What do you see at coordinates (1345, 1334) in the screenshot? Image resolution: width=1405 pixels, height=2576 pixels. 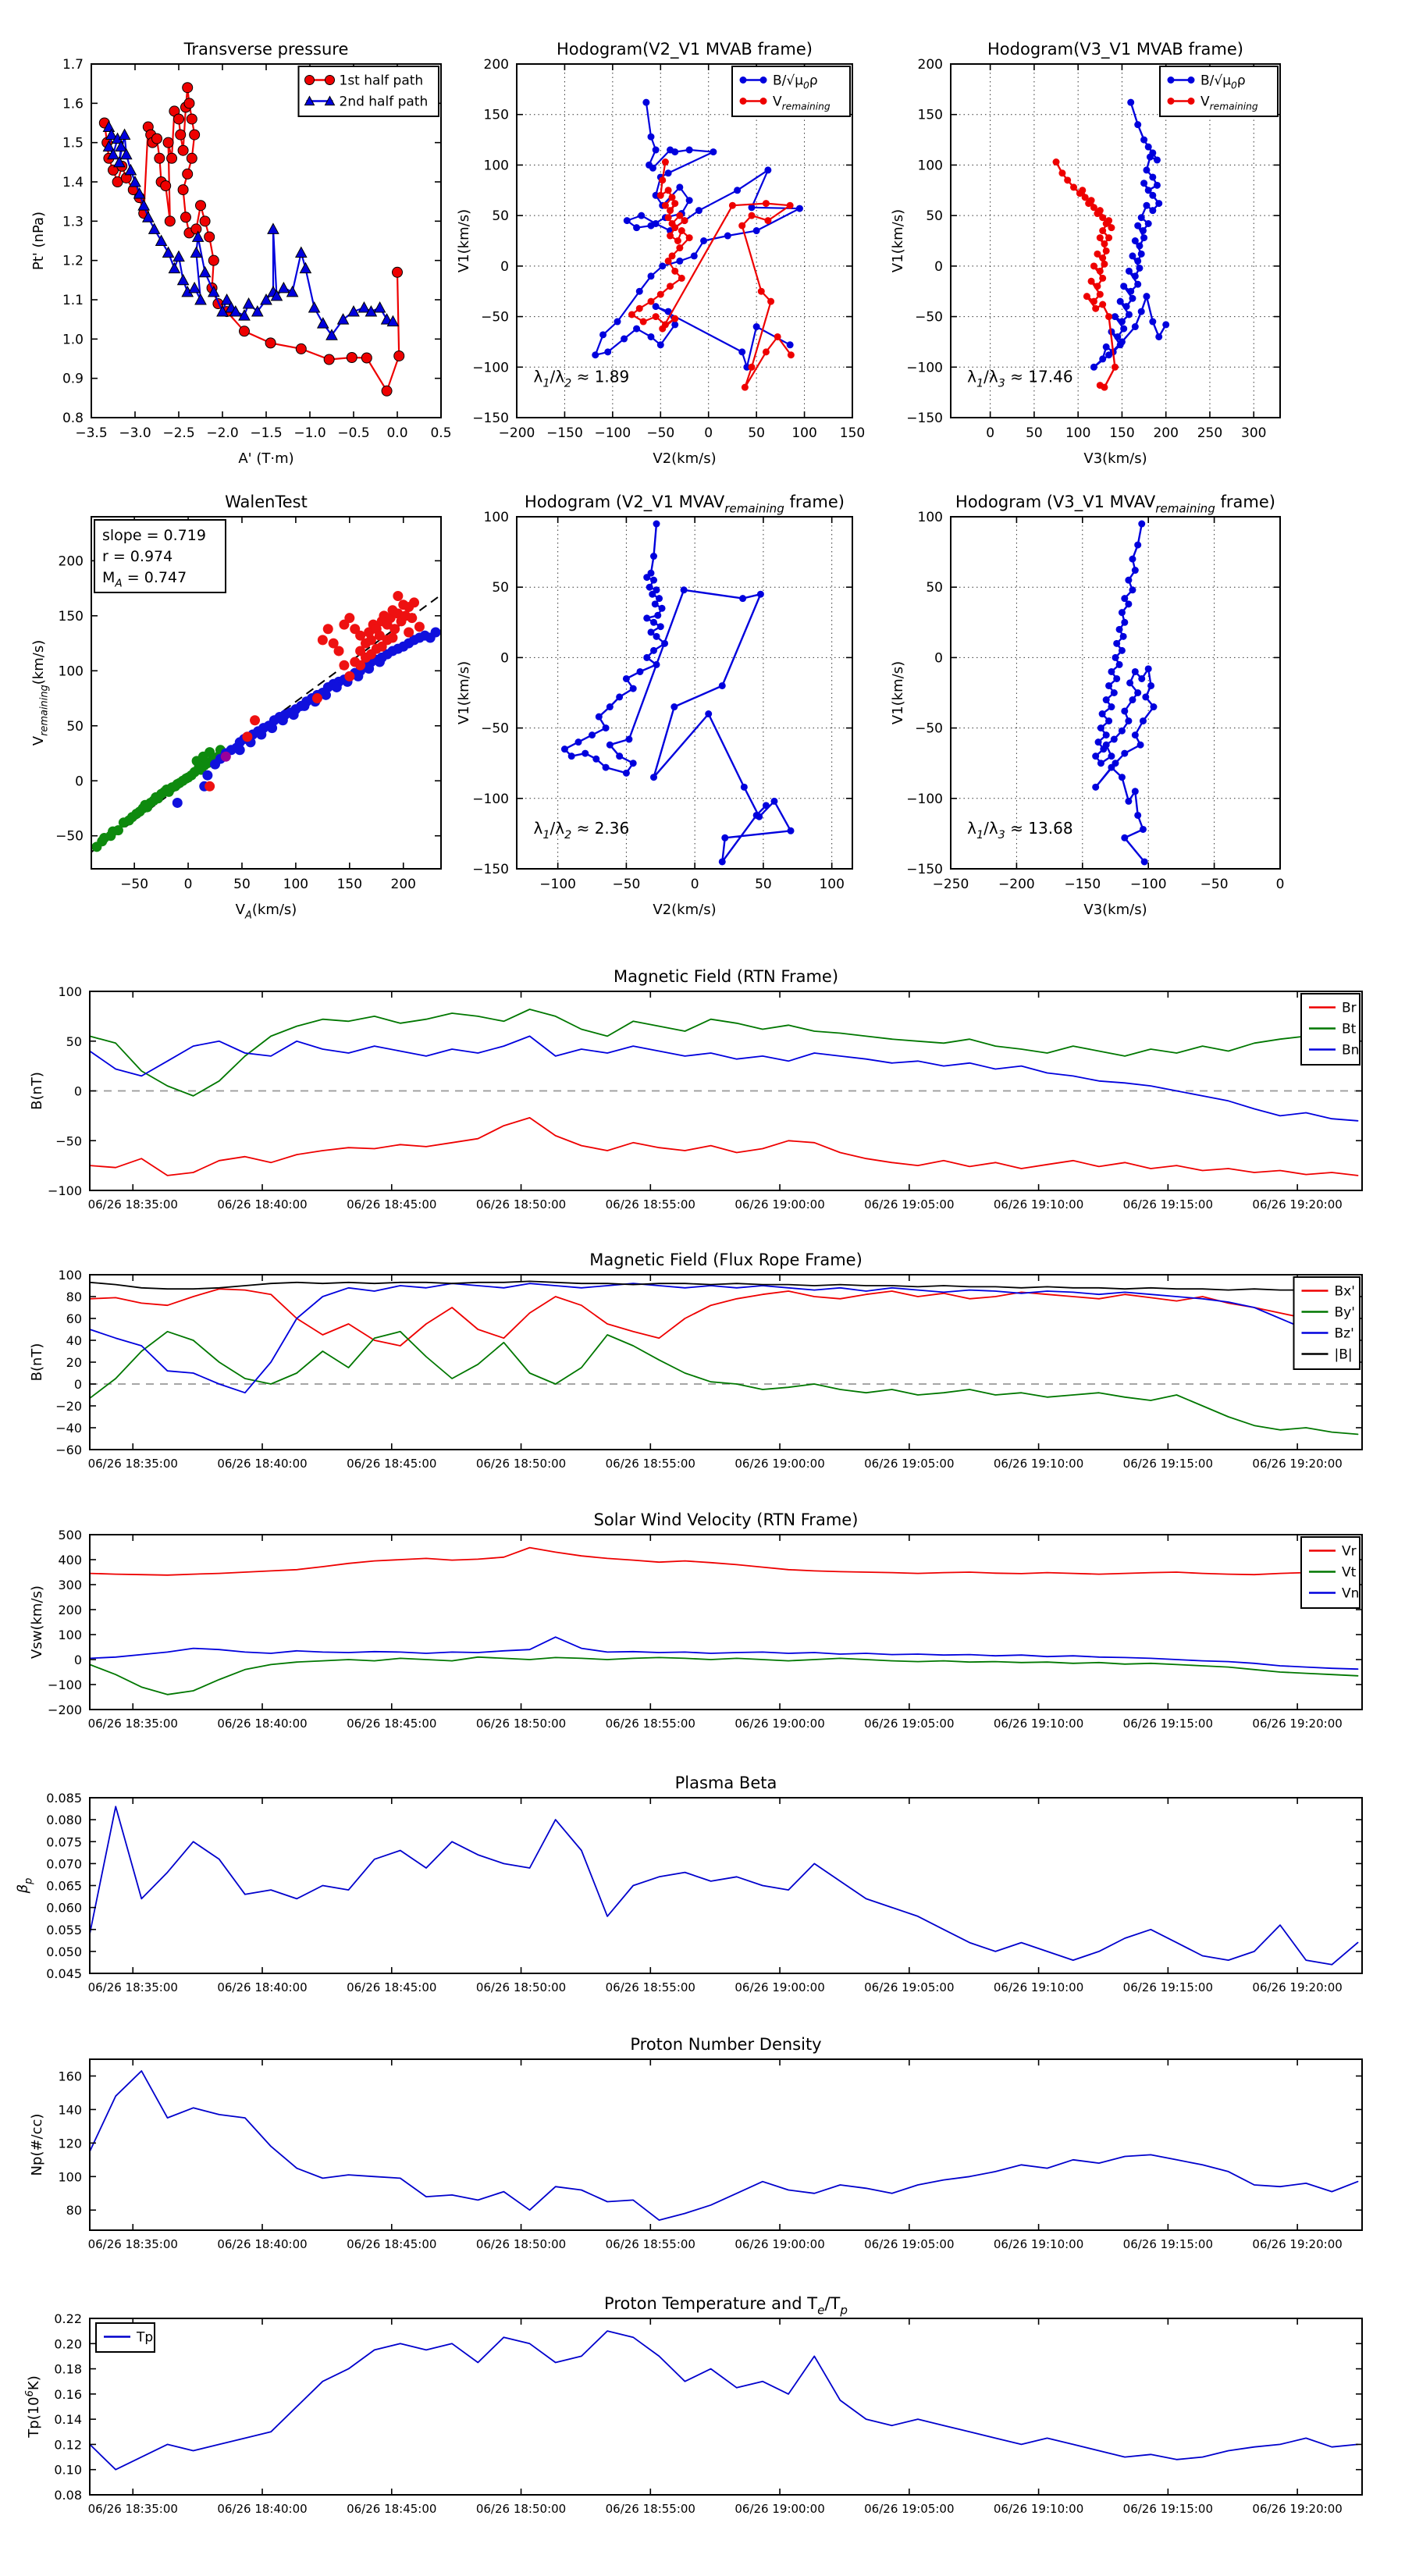 I see `legend-label: Bz'` at bounding box center [1345, 1334].